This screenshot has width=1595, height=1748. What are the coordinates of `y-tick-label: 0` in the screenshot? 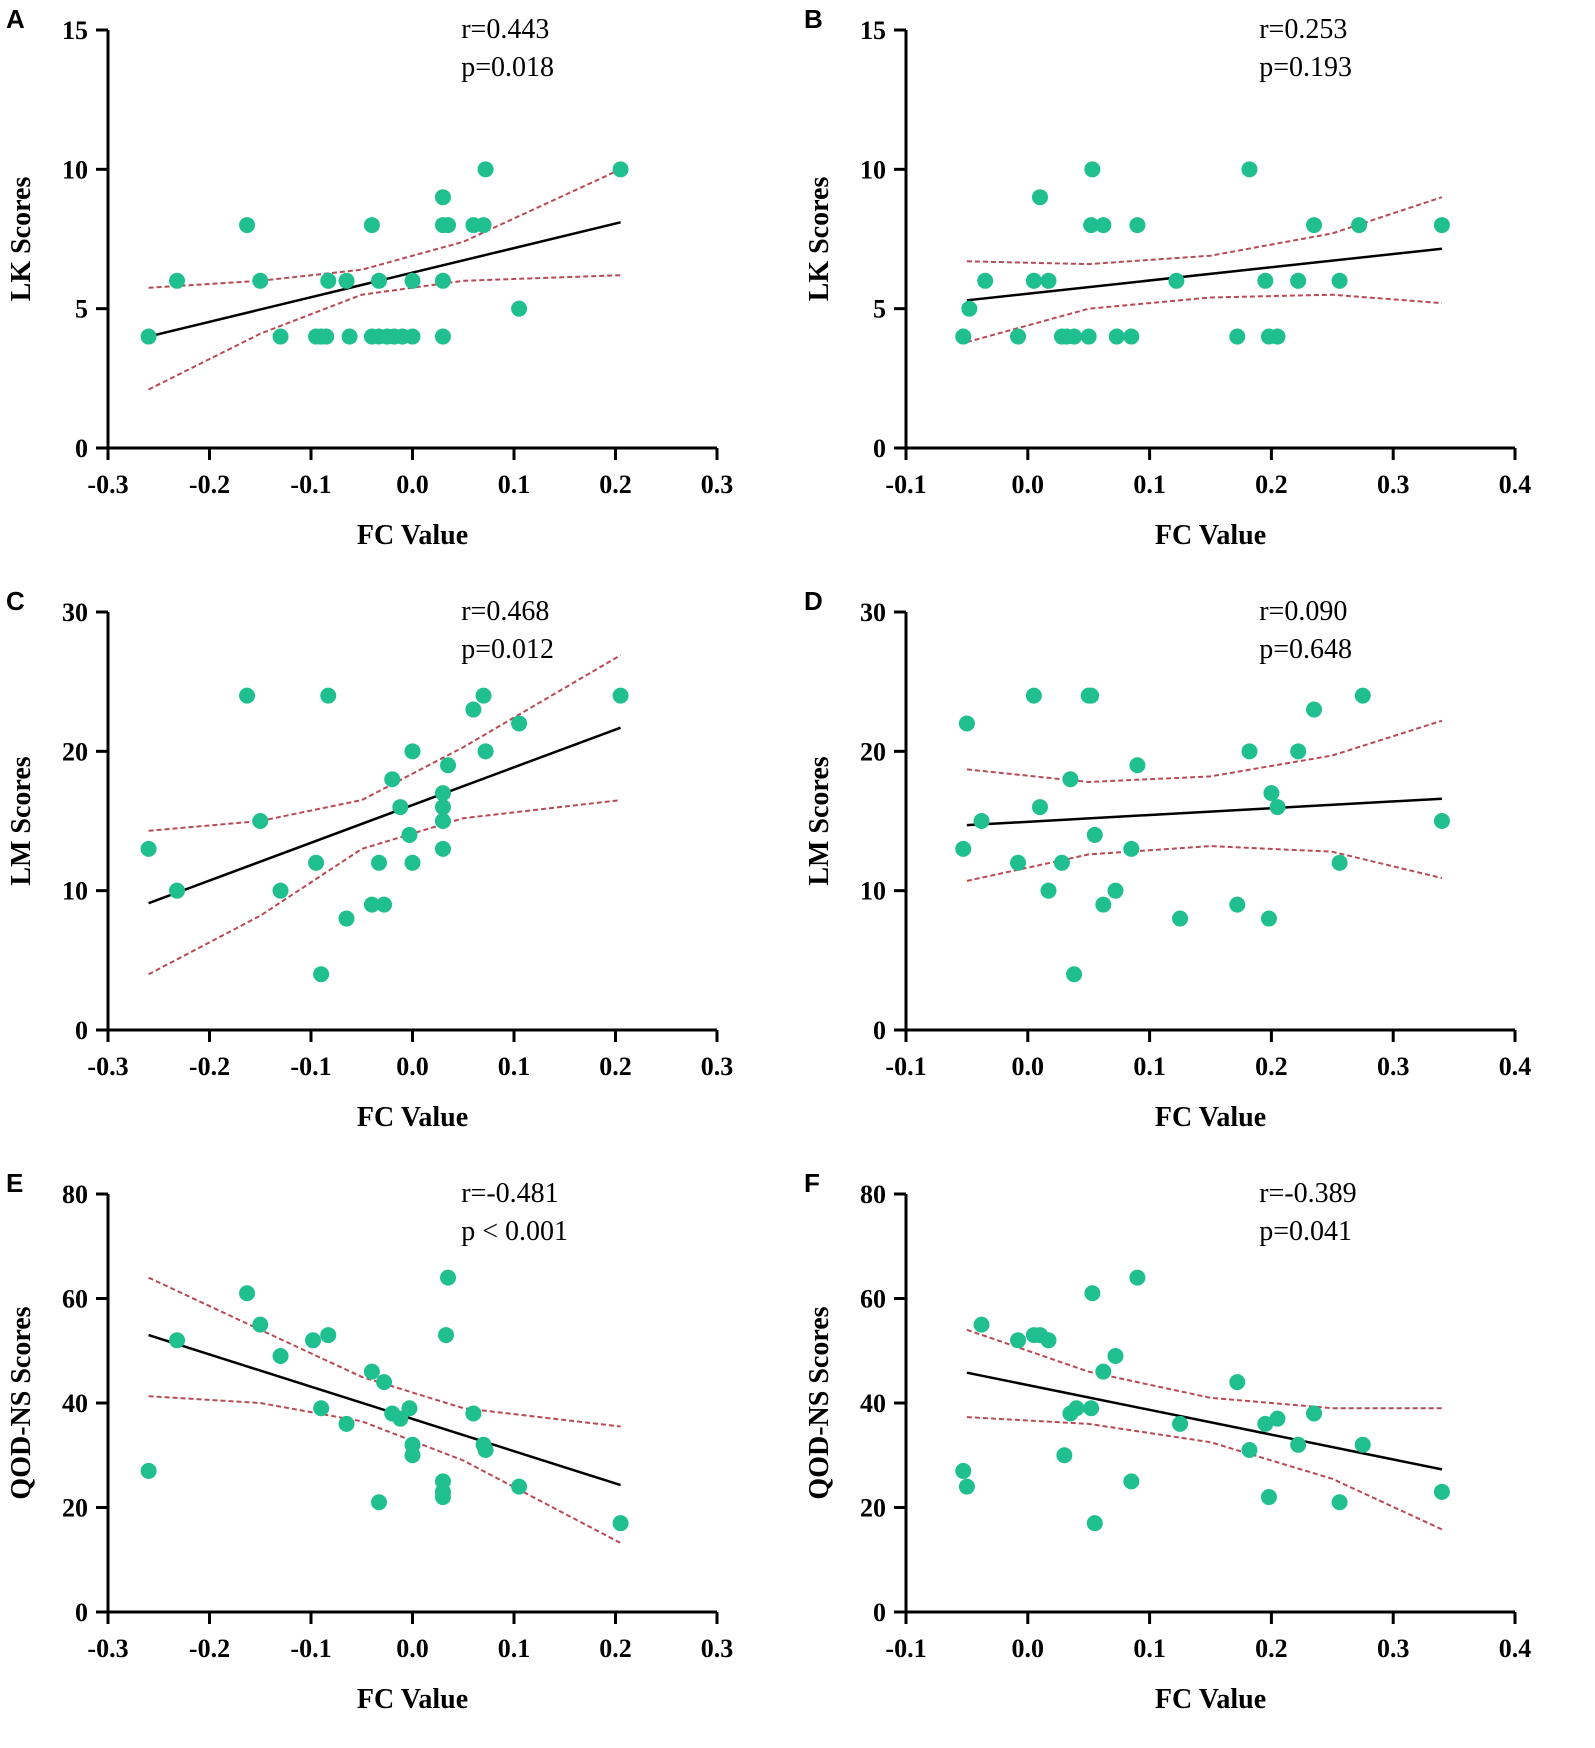 It's located at (81, 1030).